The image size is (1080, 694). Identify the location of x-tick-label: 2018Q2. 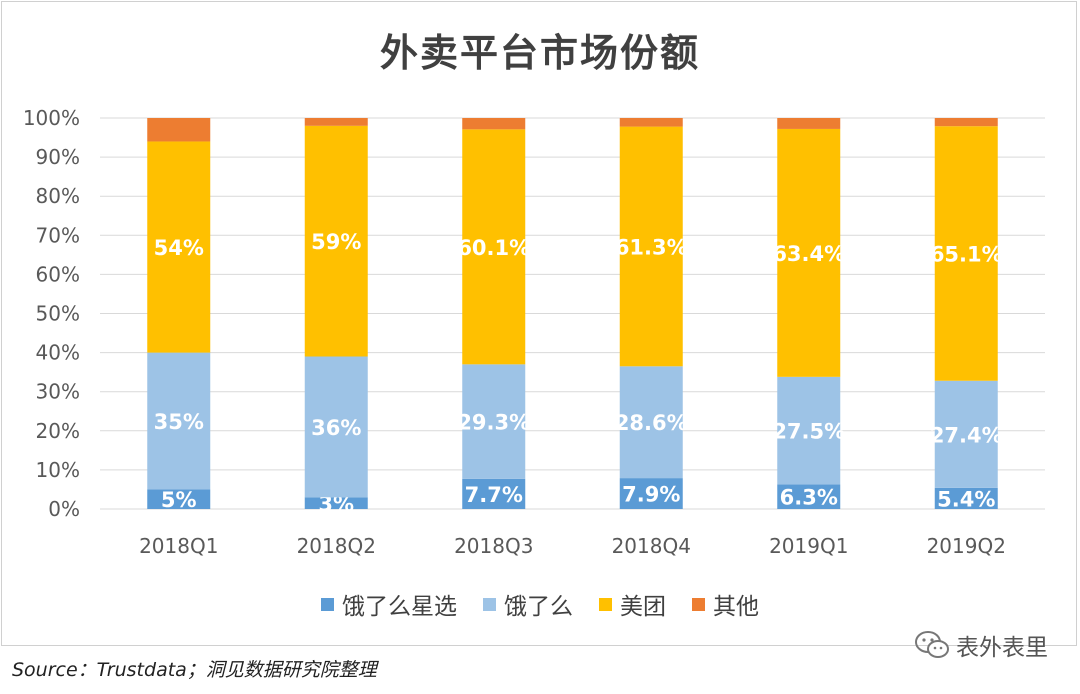
(336, 546).